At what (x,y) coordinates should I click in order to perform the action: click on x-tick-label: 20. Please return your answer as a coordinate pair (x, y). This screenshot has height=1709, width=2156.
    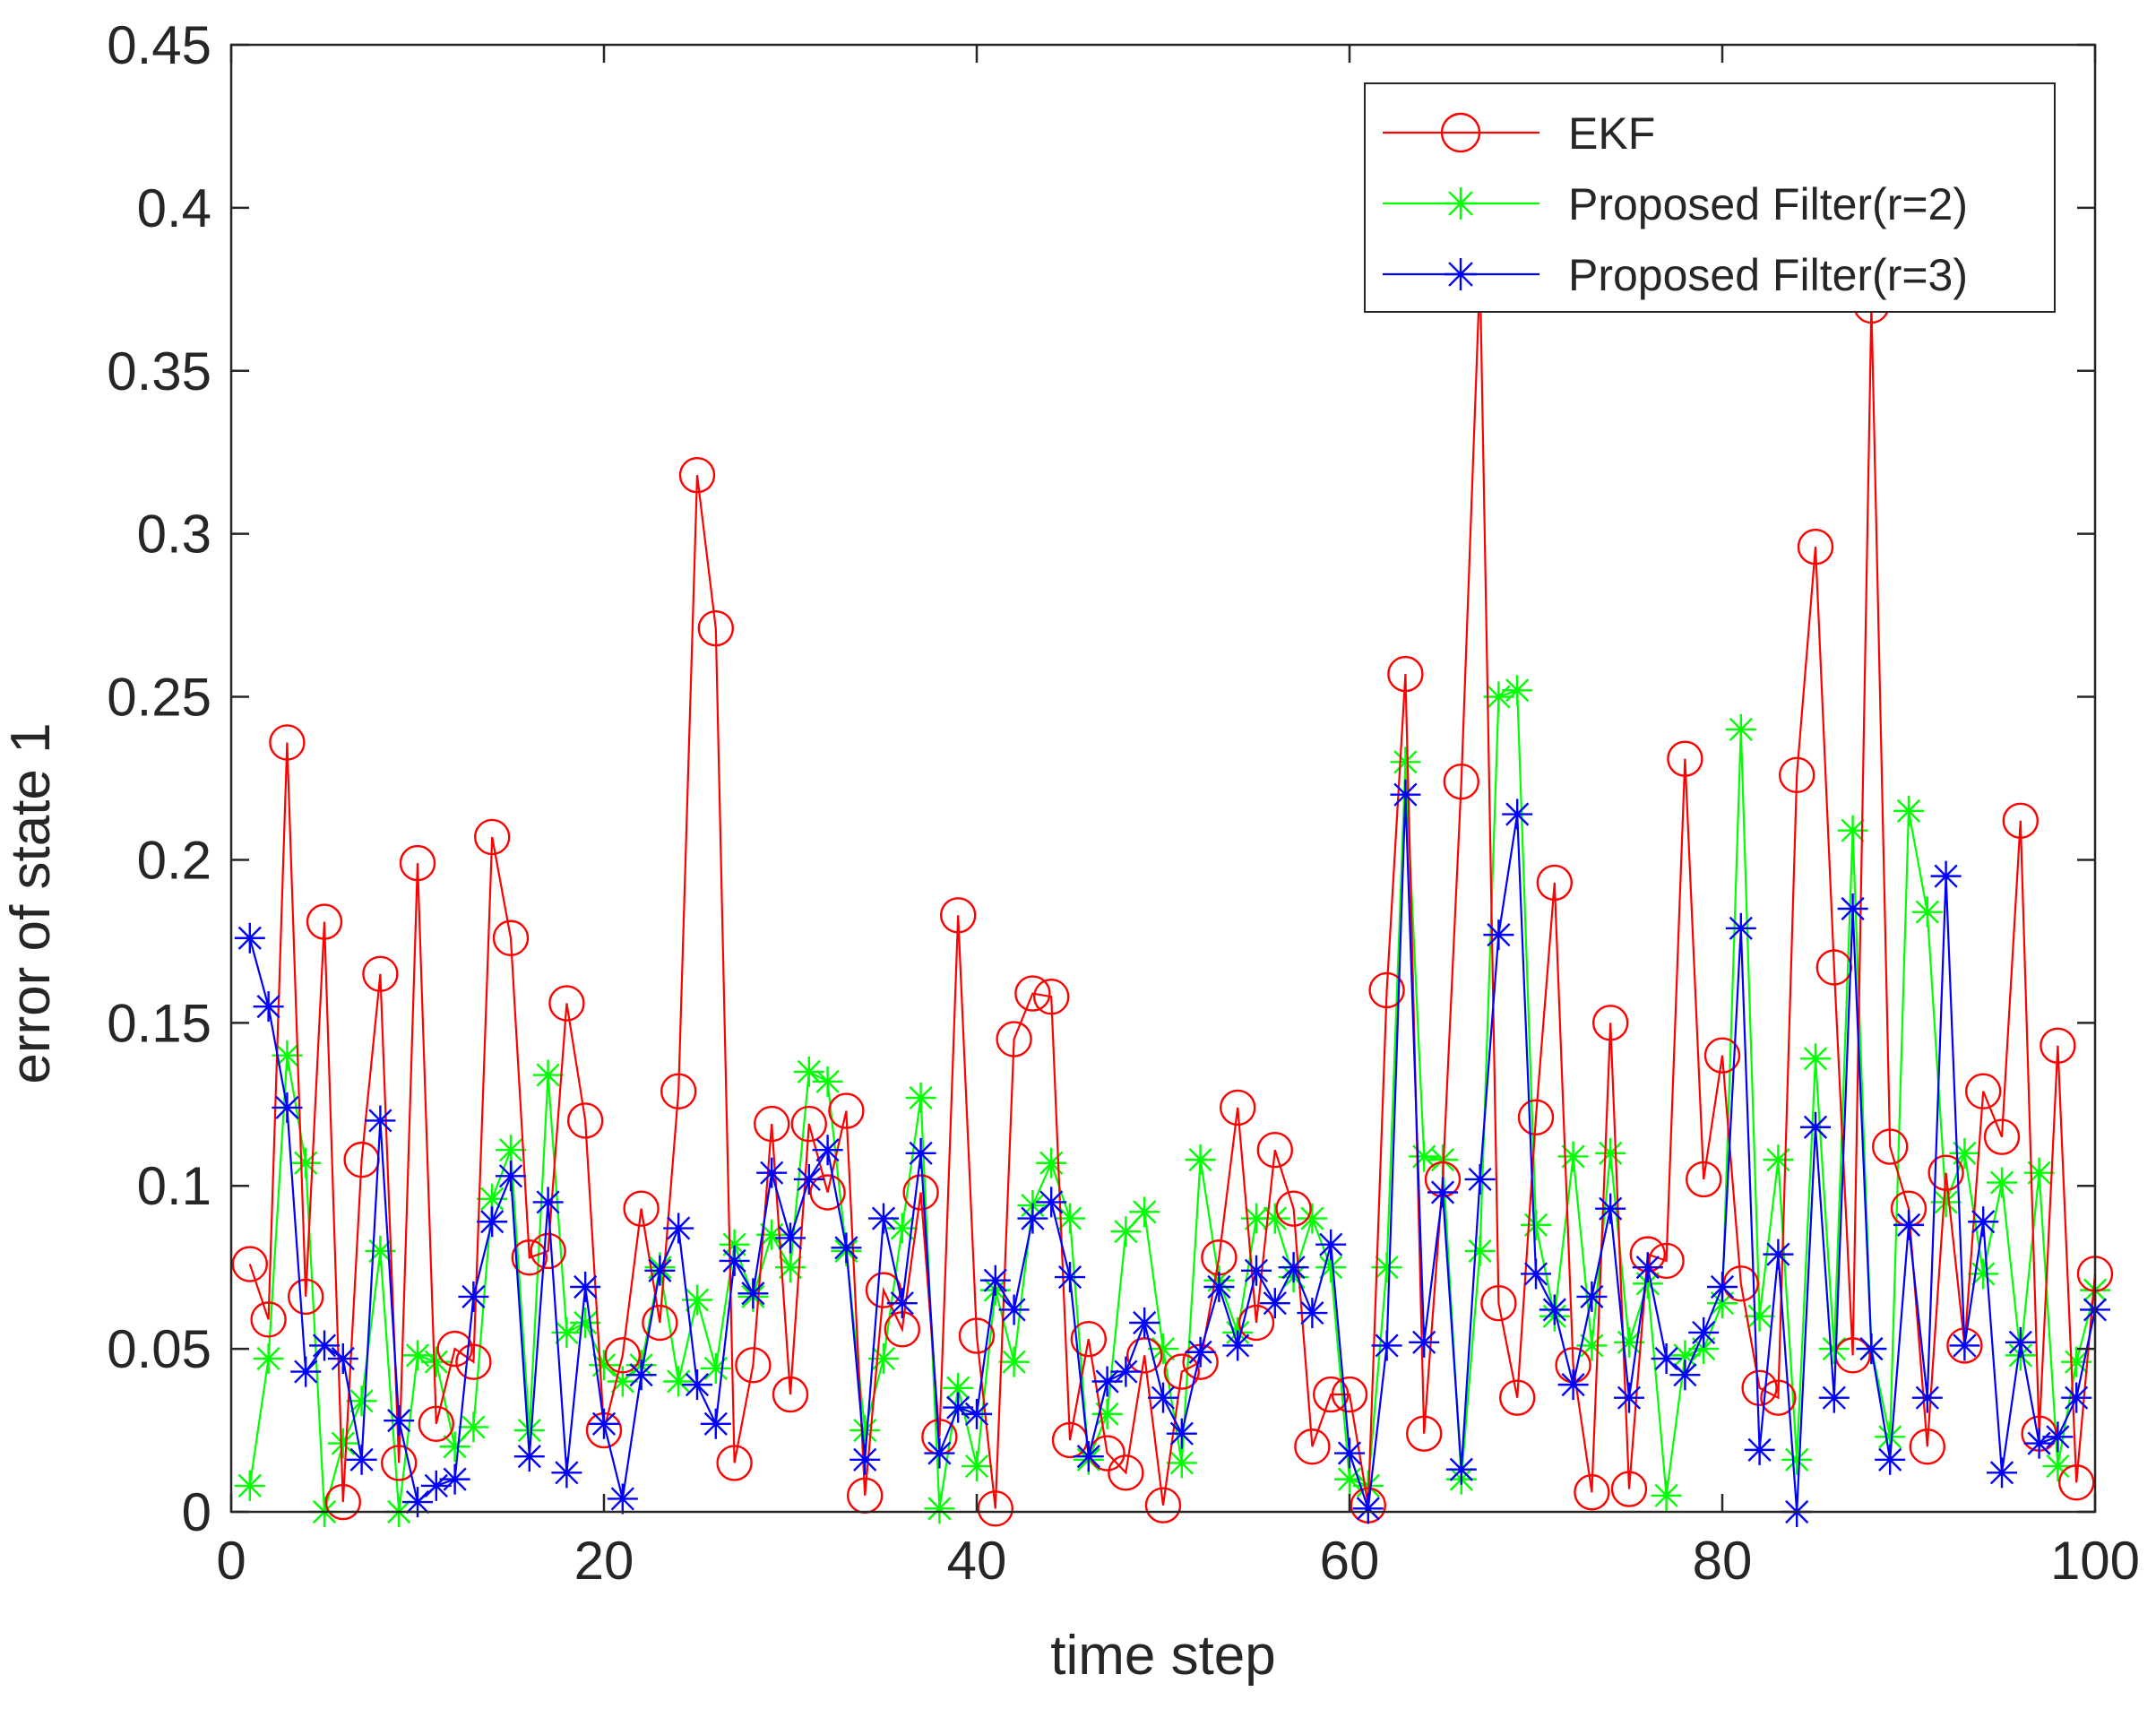
    Looking at the image, I should click on (604, 1561).